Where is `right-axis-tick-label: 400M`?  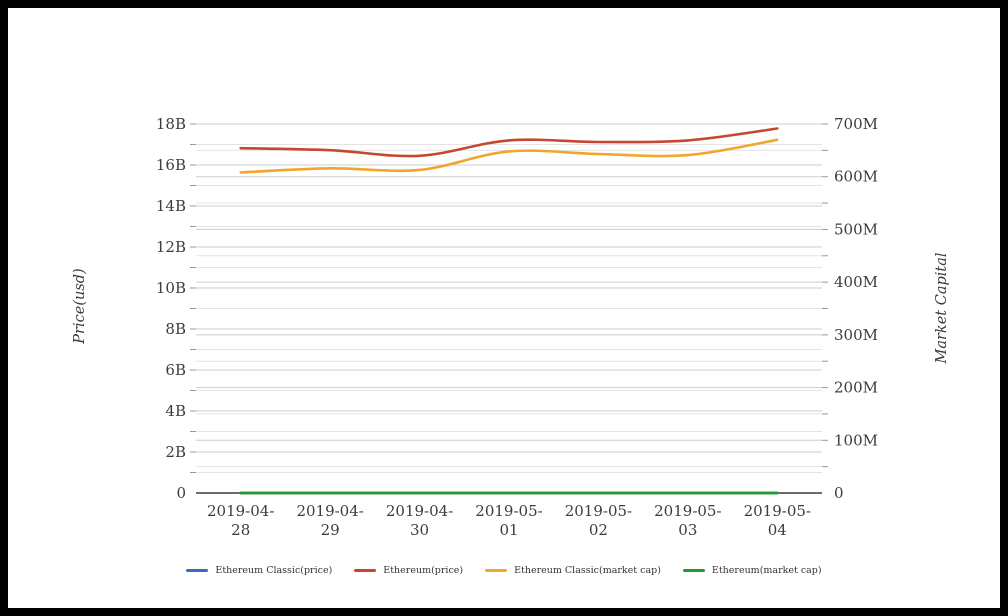
right-axis-tick-label: 400M is located at coordinates (856, 282).